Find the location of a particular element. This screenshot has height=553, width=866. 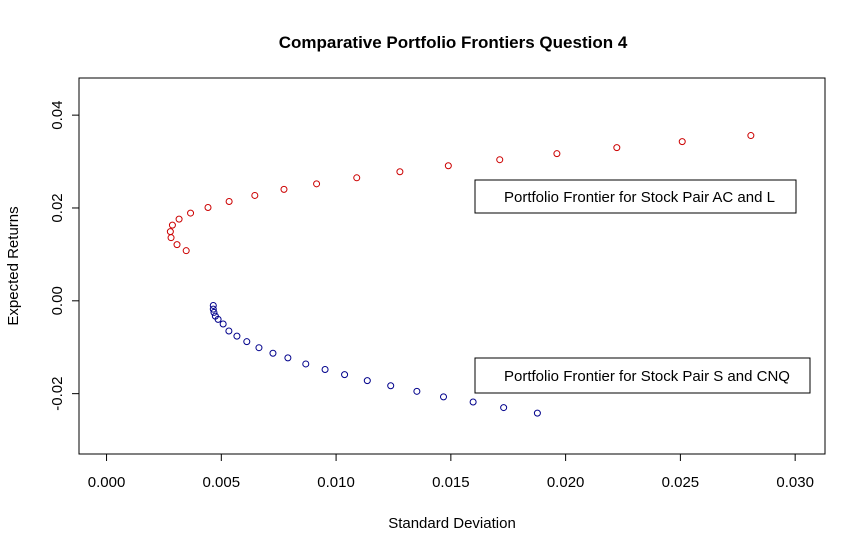

x-tick-label: 0.010 is located at coordinates (336, 482).